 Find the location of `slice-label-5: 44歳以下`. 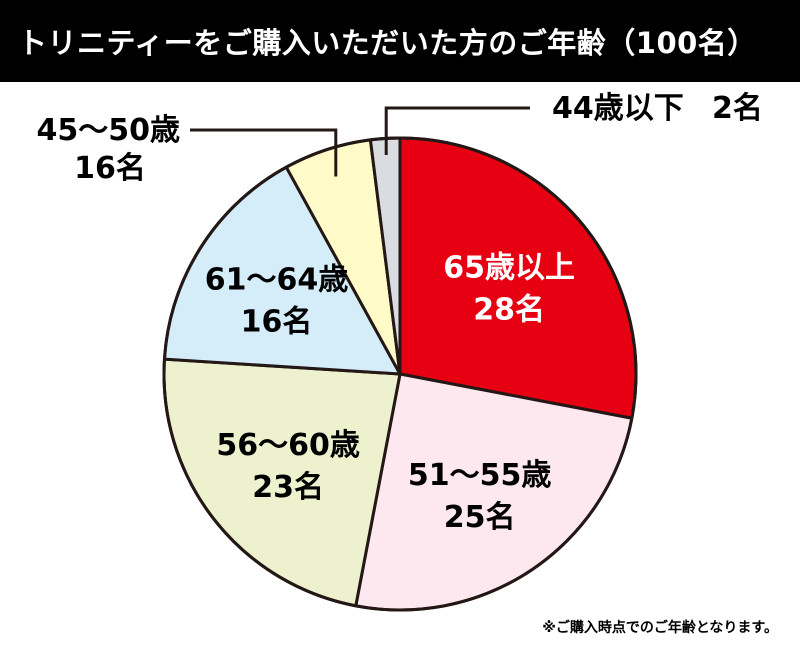

slice-label-5: 44歳以下 is located at coordinates (618, 108).